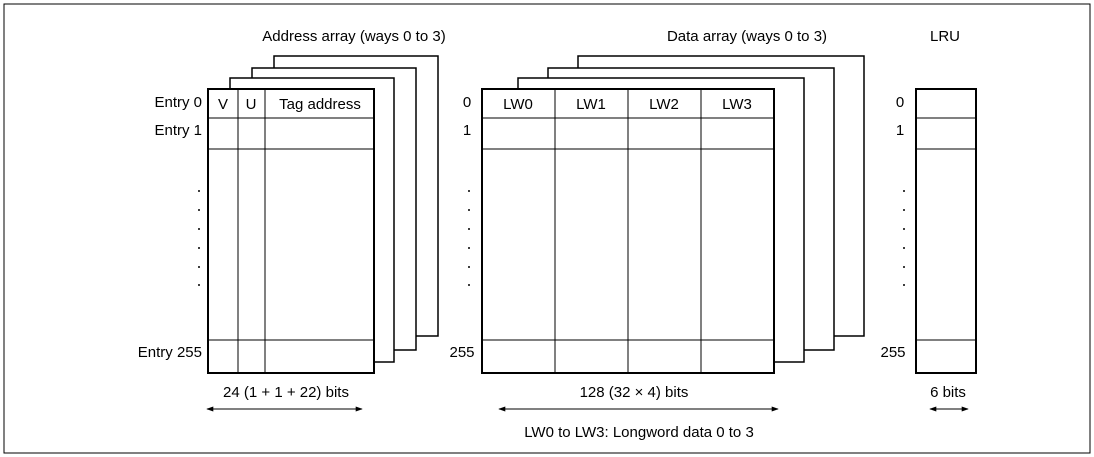  What do you see at coordinates (223, 104) in the screenshot?
I see `address-col-v: V` at bounding box center [223, 104].